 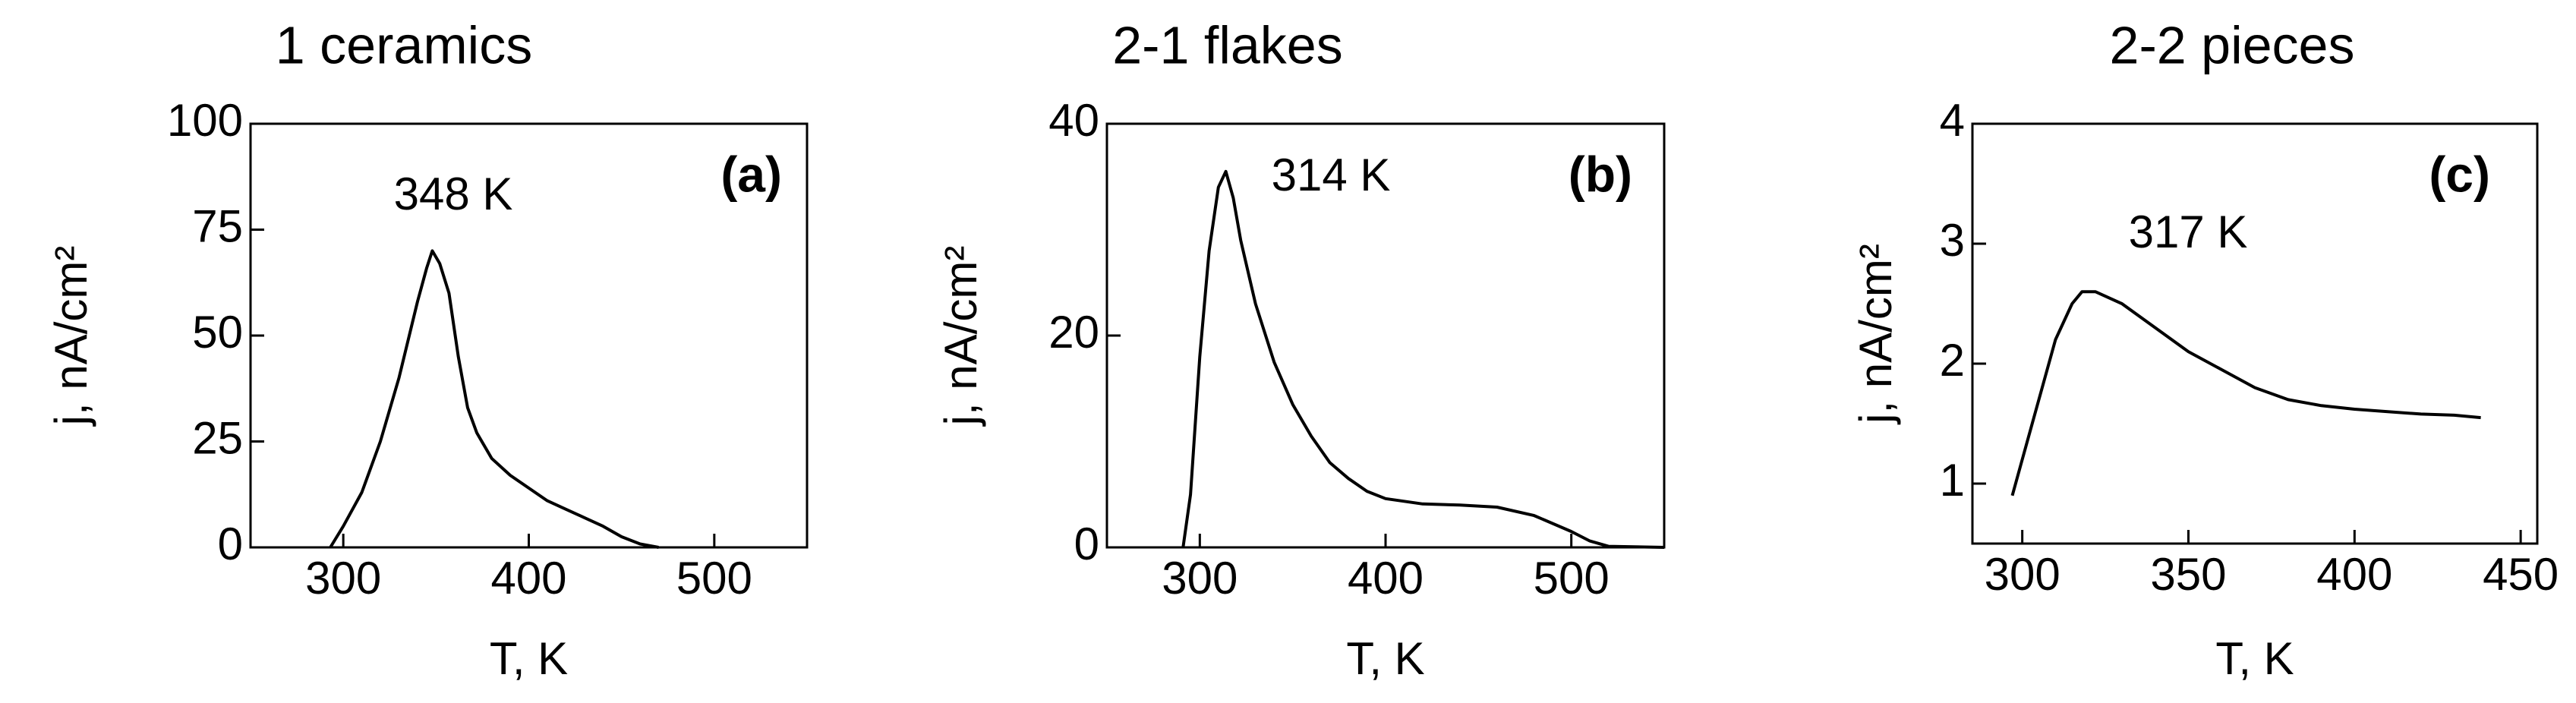 I want to click on y-tick-label: 1, so click(x=1952, y=480).